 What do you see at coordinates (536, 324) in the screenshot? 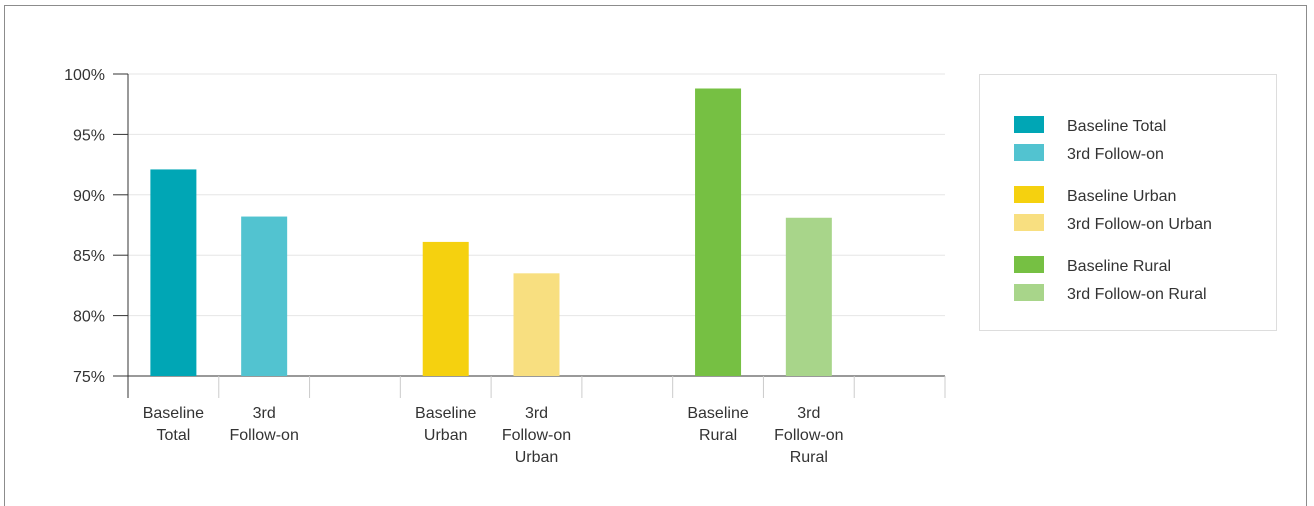
I see `bar-3rd-follow-on-urban` at bounding box center [536, 324].